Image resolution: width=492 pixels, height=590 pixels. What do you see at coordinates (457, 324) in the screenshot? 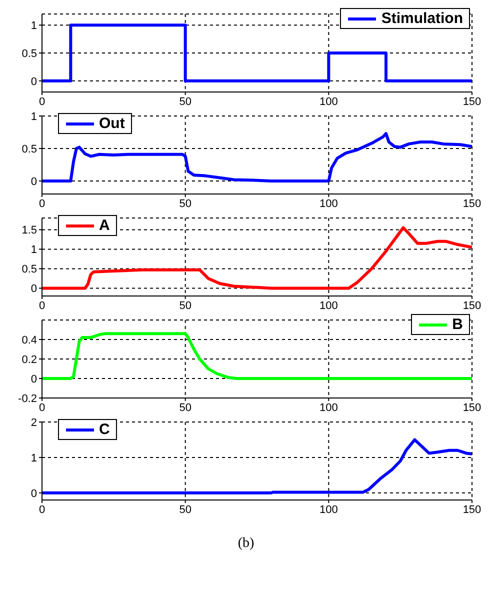
I see `legend-label: B` at bounding box center [457, 324].